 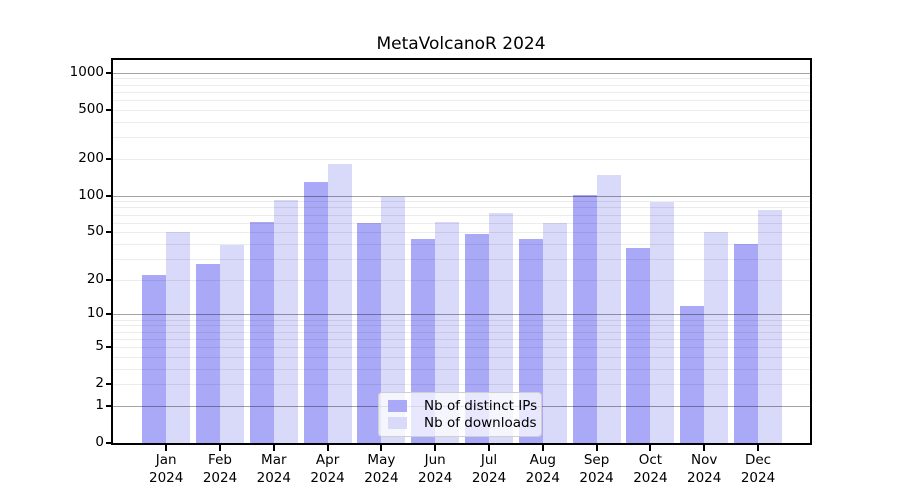 I want to click on y-tick-label: 500, so click(x=91, y=108).